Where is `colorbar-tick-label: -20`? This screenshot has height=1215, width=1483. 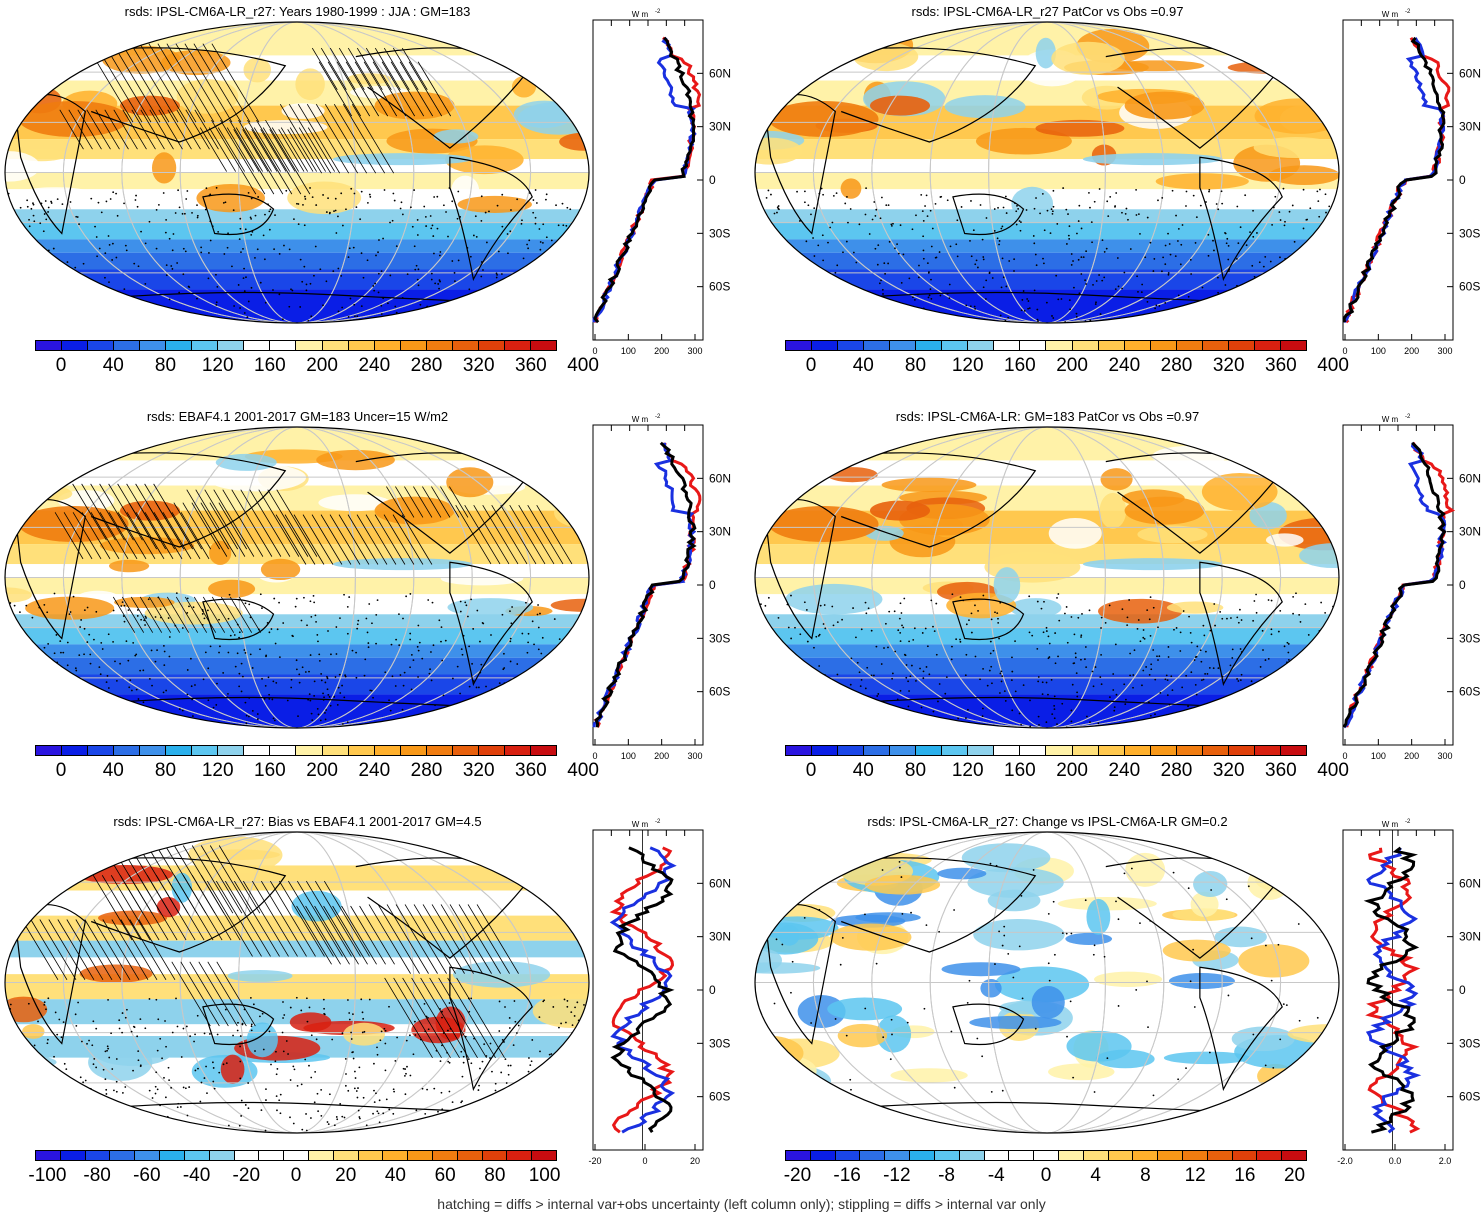
colorbar-tick-label: -20 is located at coordinates (246, 1175).